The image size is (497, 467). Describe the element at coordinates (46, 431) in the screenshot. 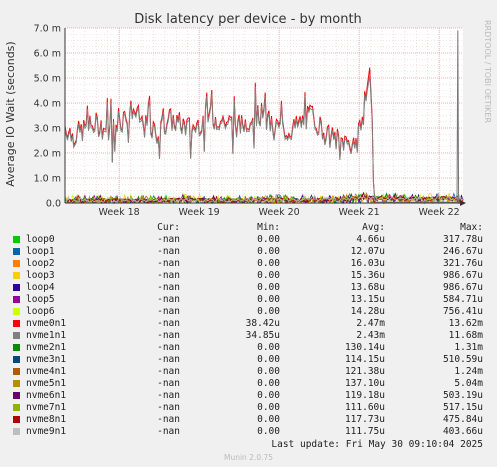

I see `legend-name: nvme9n1` at that location.